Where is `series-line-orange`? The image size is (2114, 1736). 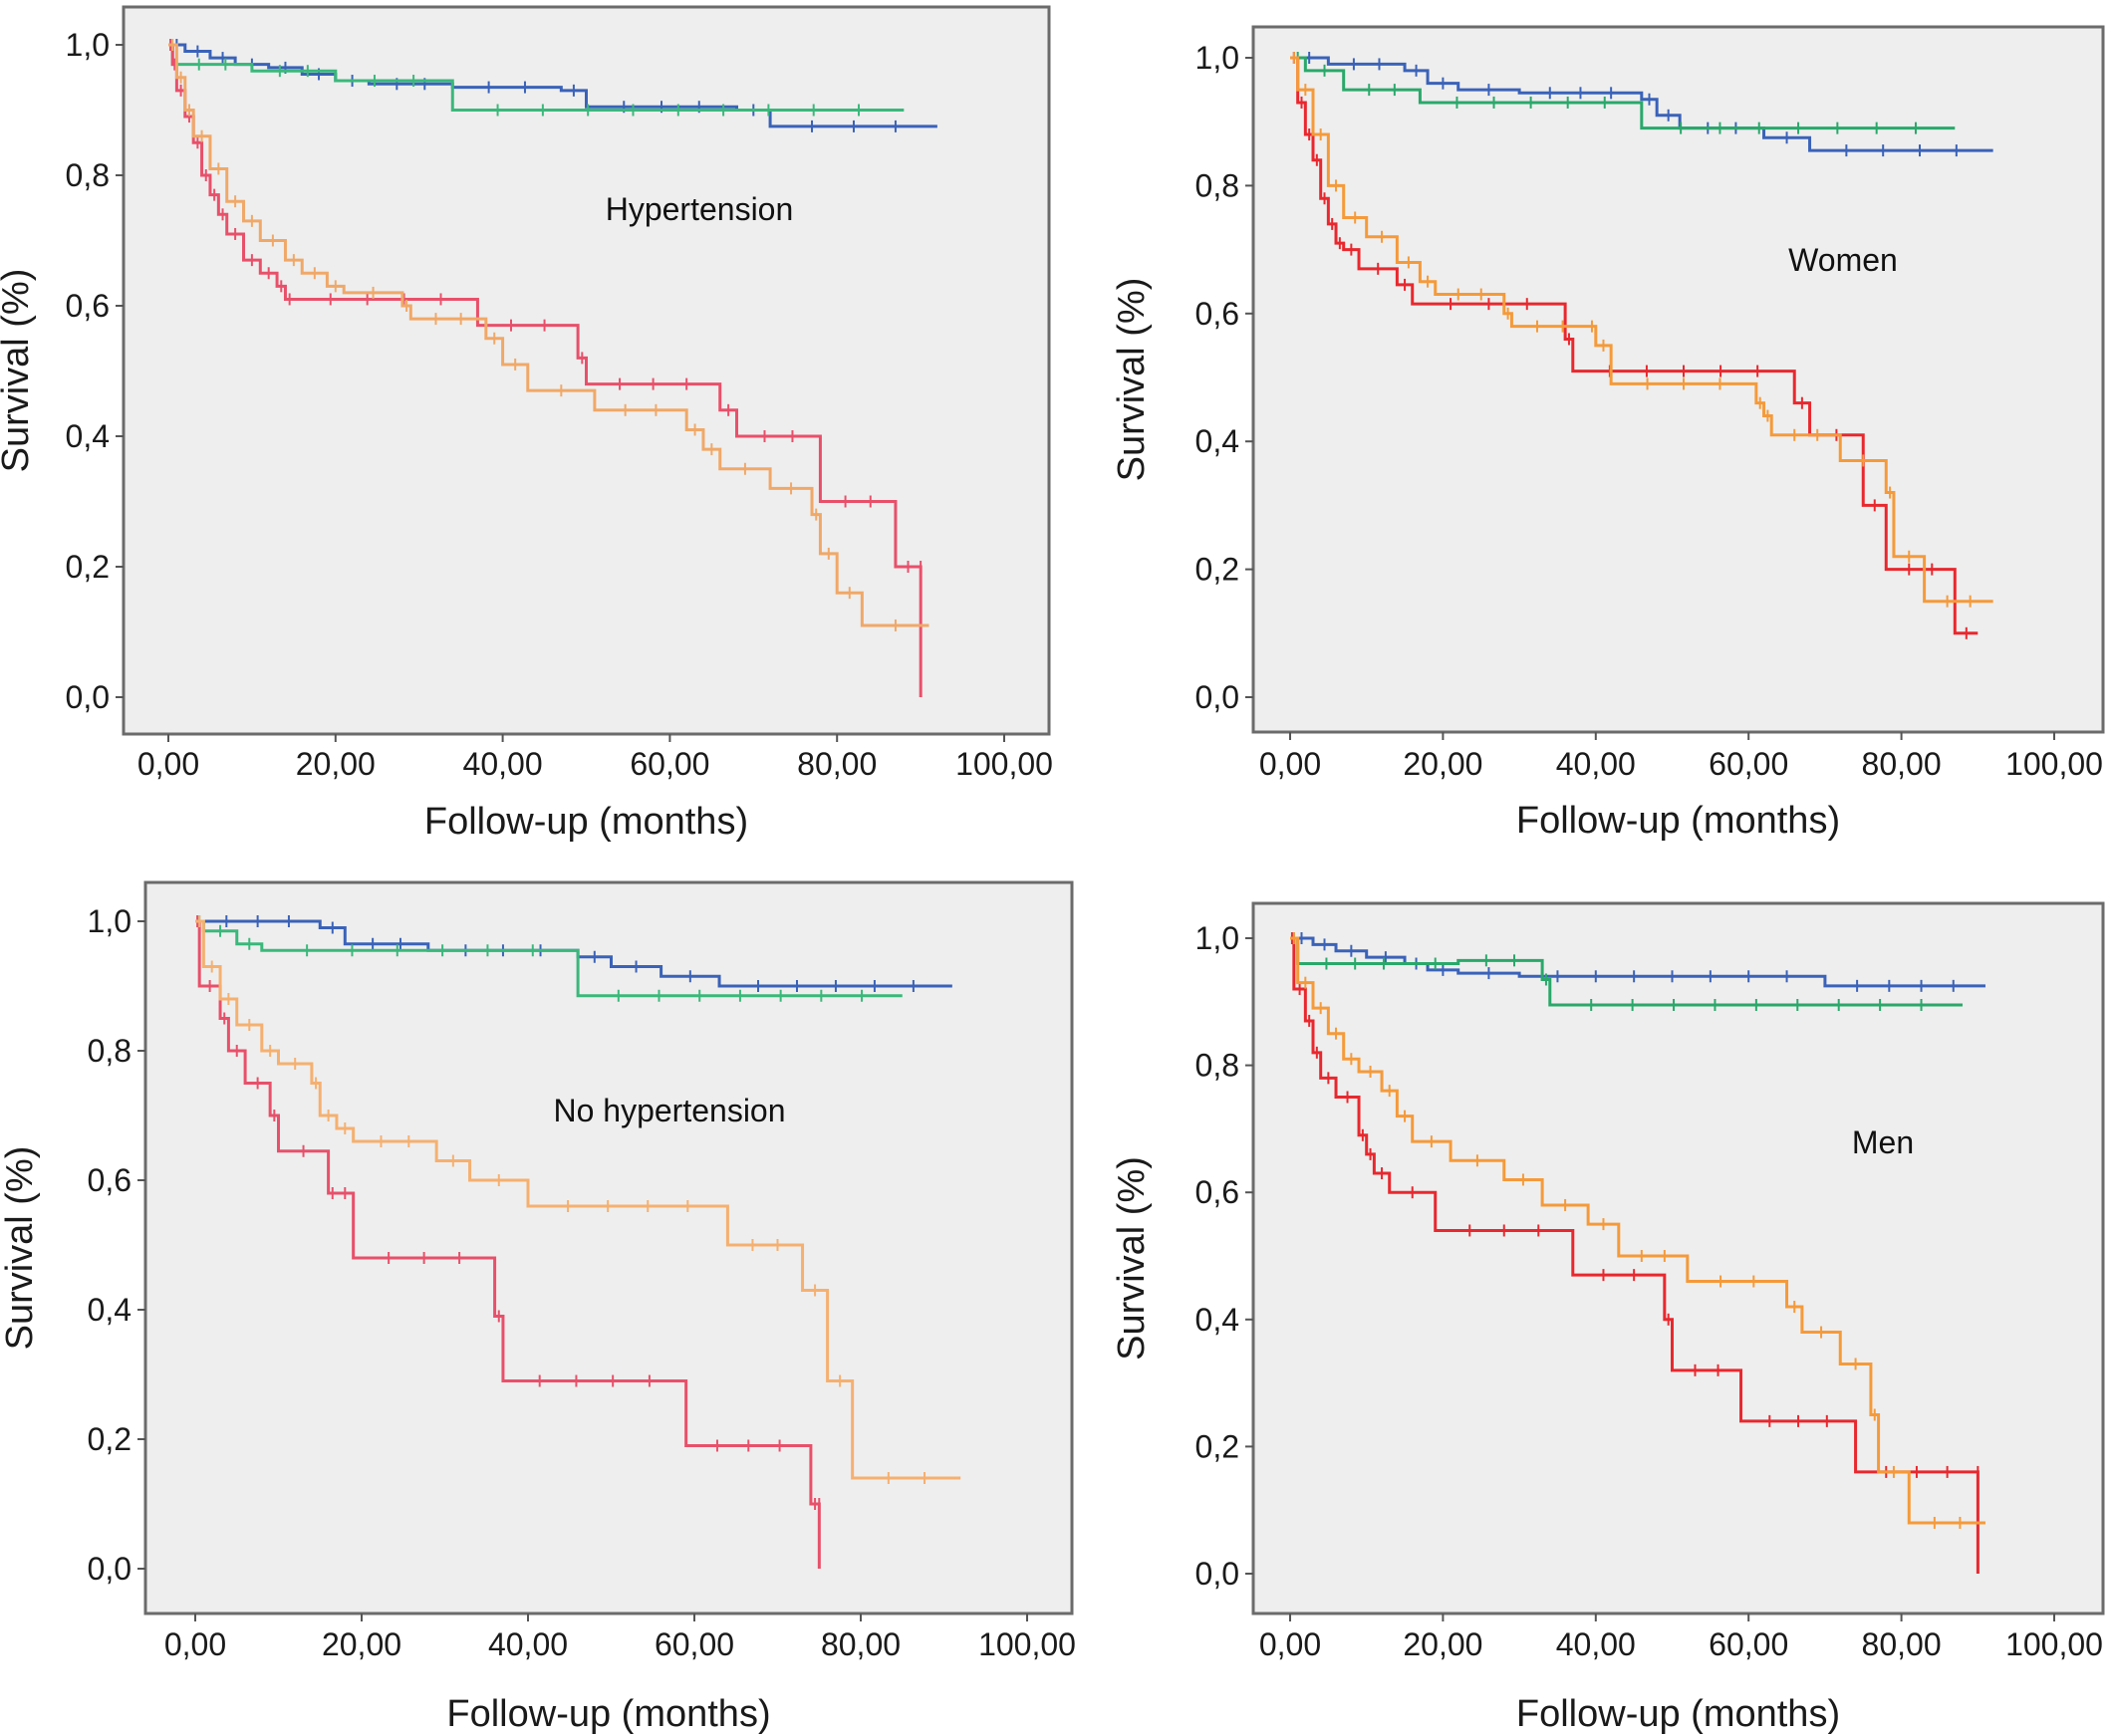
series-line-orange is located at coordinates (1641, 330).